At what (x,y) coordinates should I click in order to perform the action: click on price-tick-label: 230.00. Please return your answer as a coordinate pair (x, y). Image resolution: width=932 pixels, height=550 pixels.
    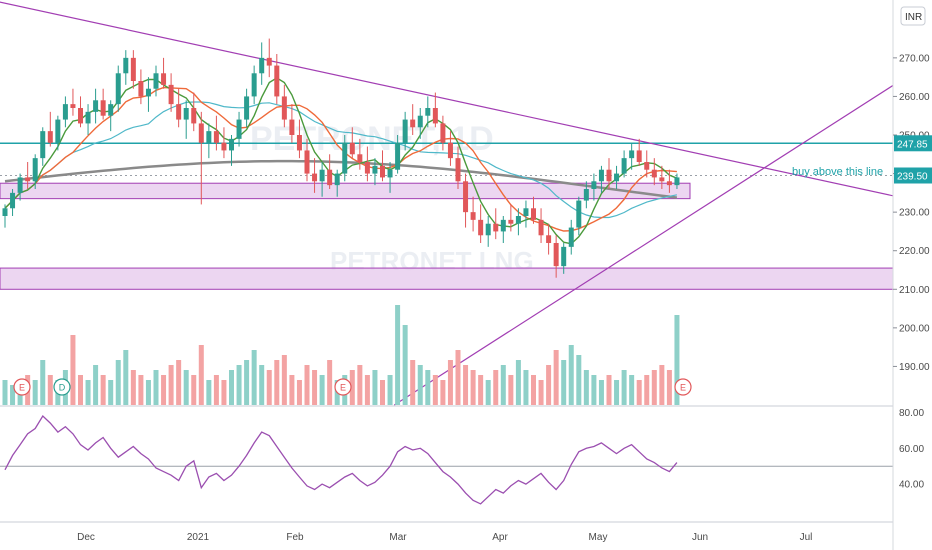
    Looking at the image, I should click on (914, 213).